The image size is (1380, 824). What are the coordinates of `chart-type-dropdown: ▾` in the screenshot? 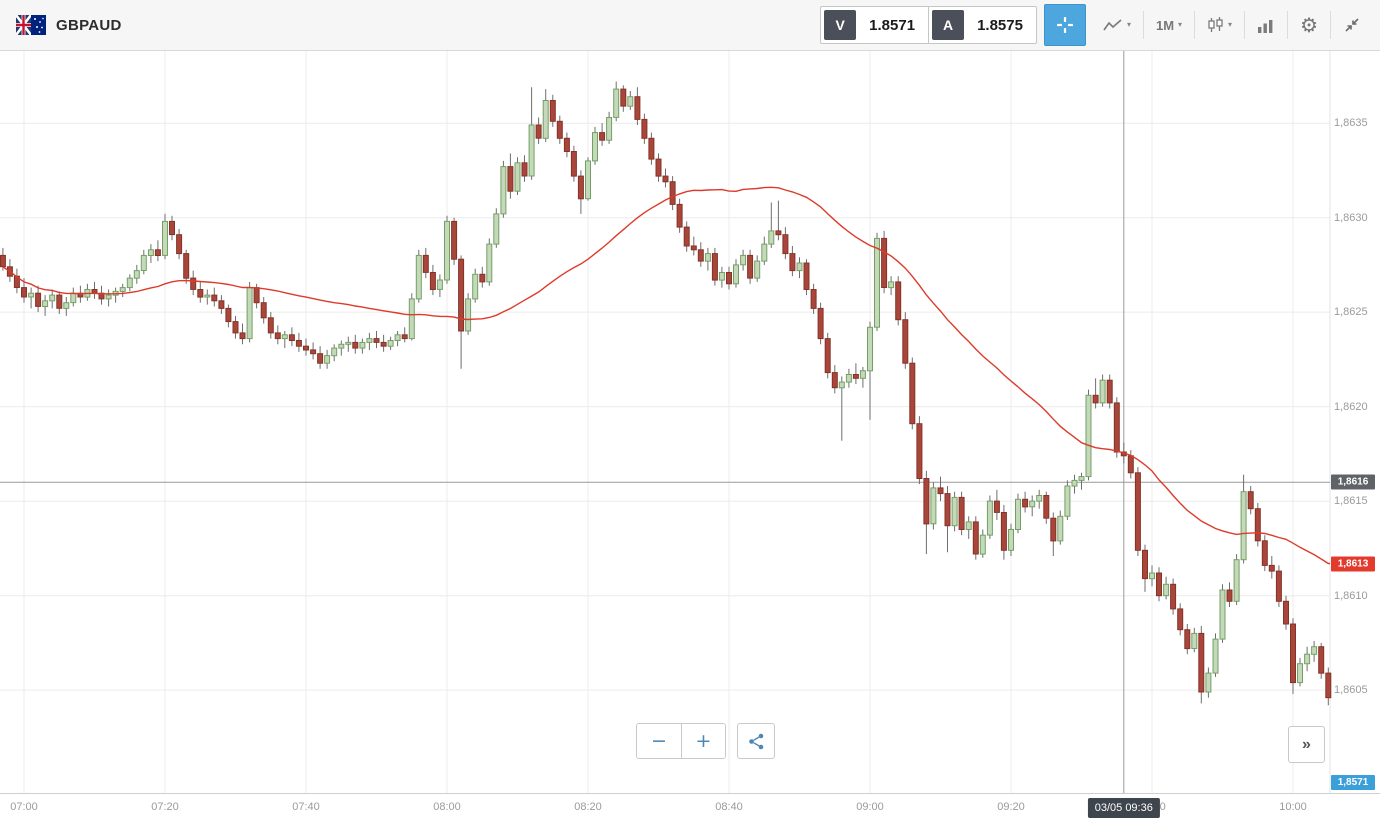 It's located at (1117, 25).